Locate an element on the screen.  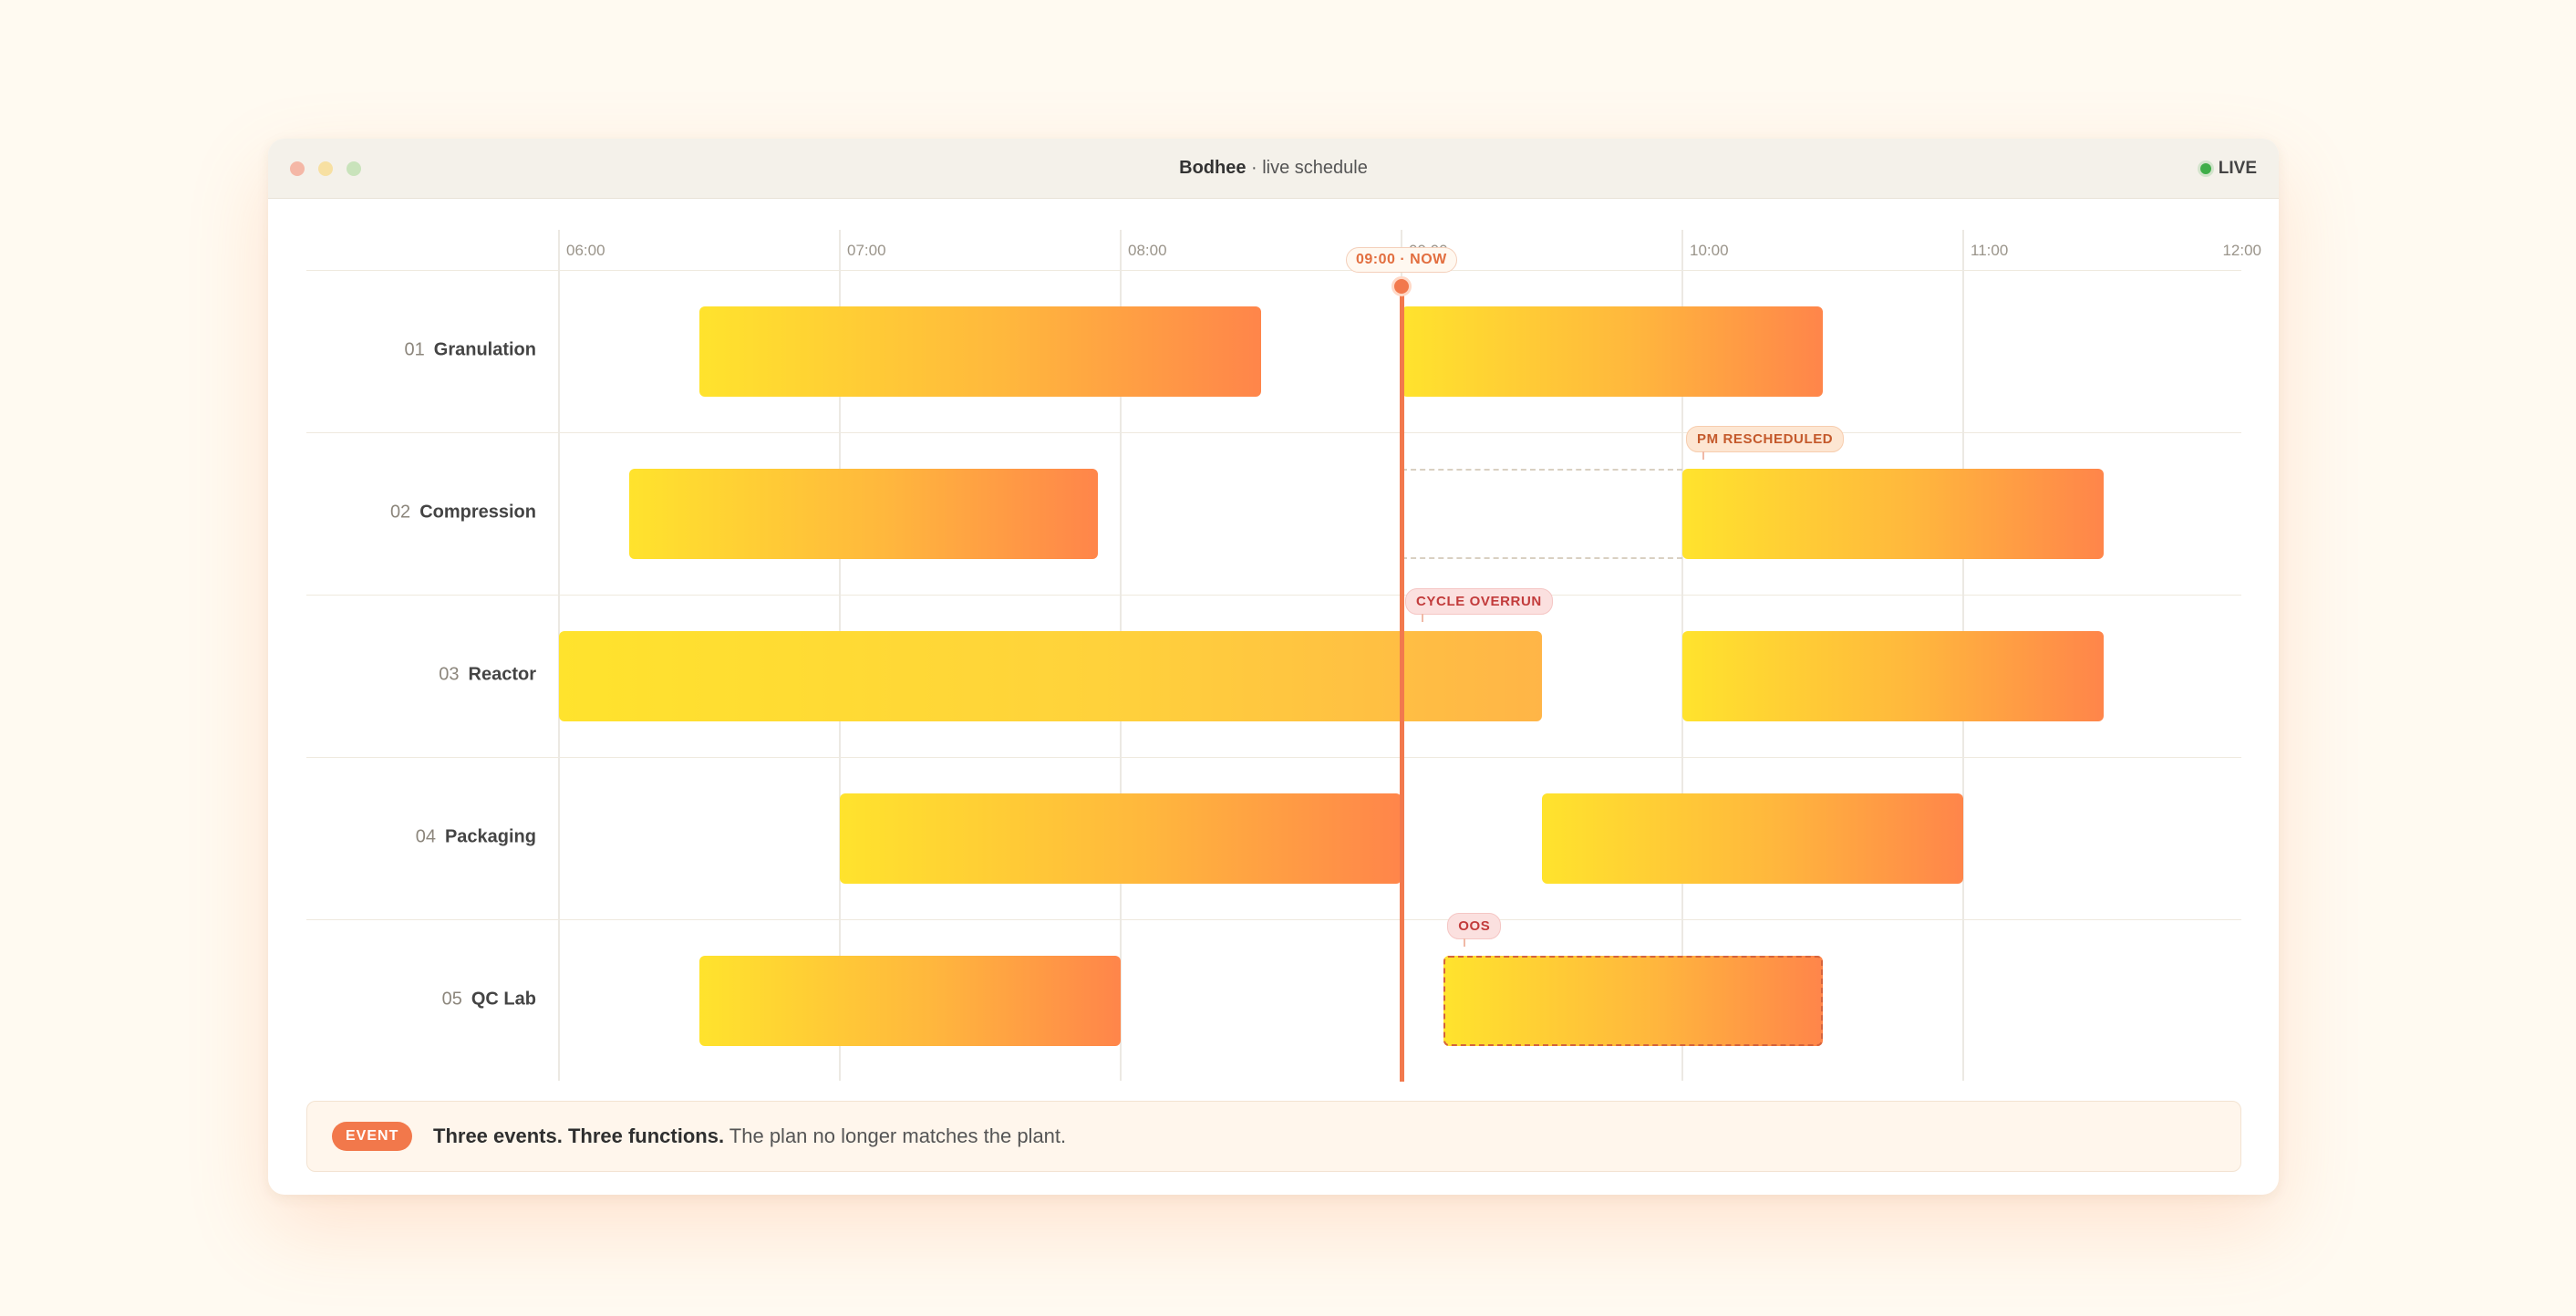
event-pill: EVENT is located at coordinates (372, 1136).